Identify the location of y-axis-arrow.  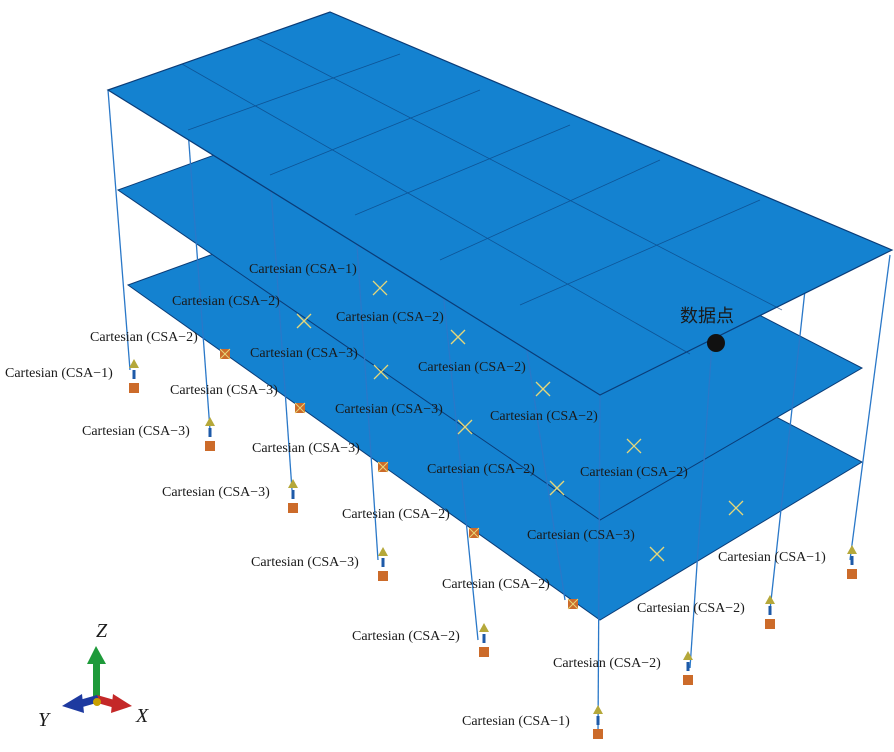
(81, 703).